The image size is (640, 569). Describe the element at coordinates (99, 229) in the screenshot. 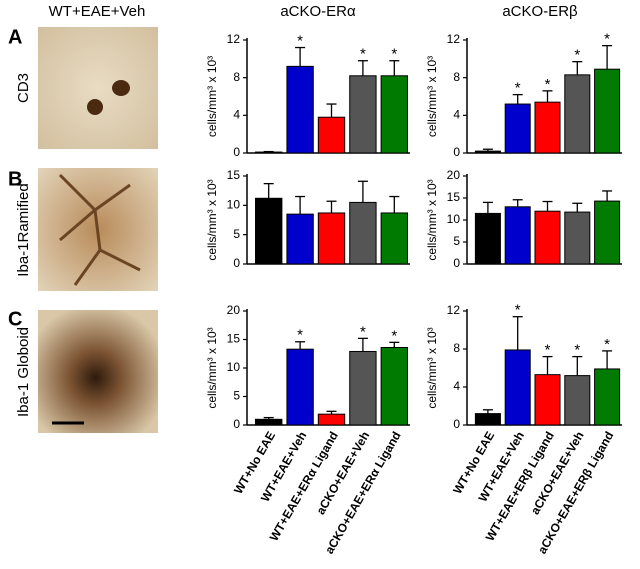

I see `cell-process` at that location.